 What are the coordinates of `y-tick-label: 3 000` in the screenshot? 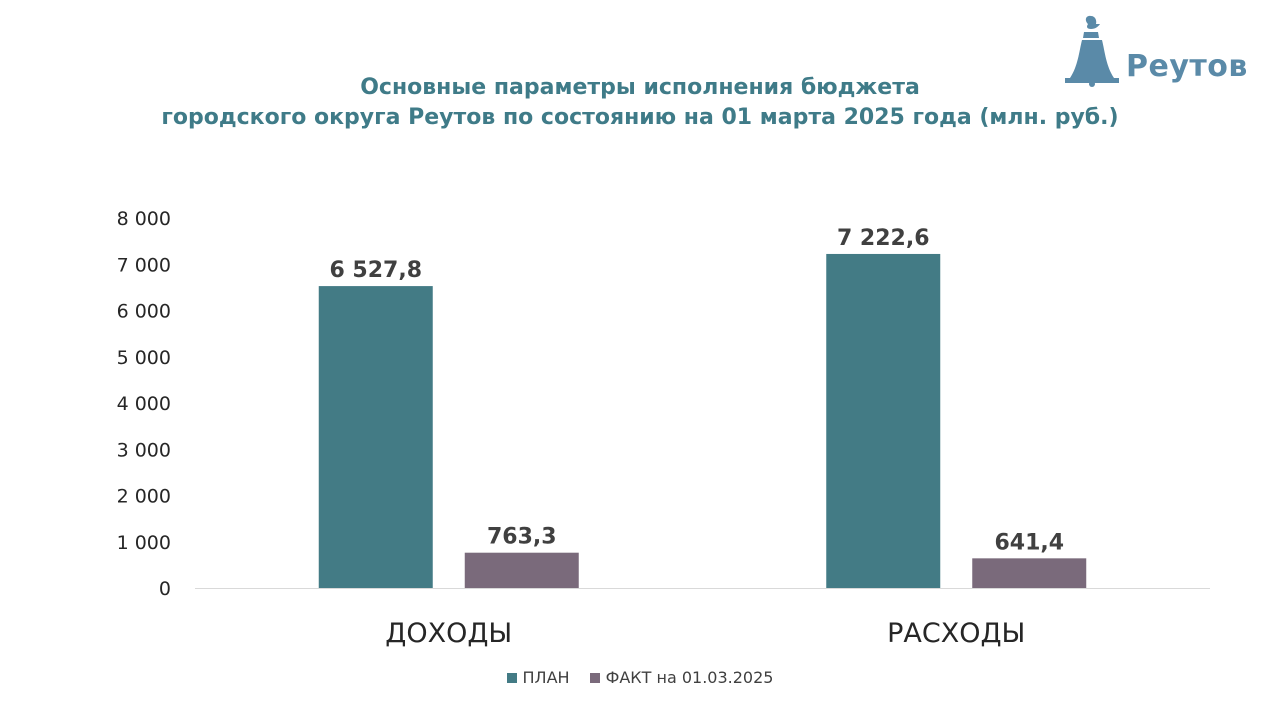 It's located at (144, 450).